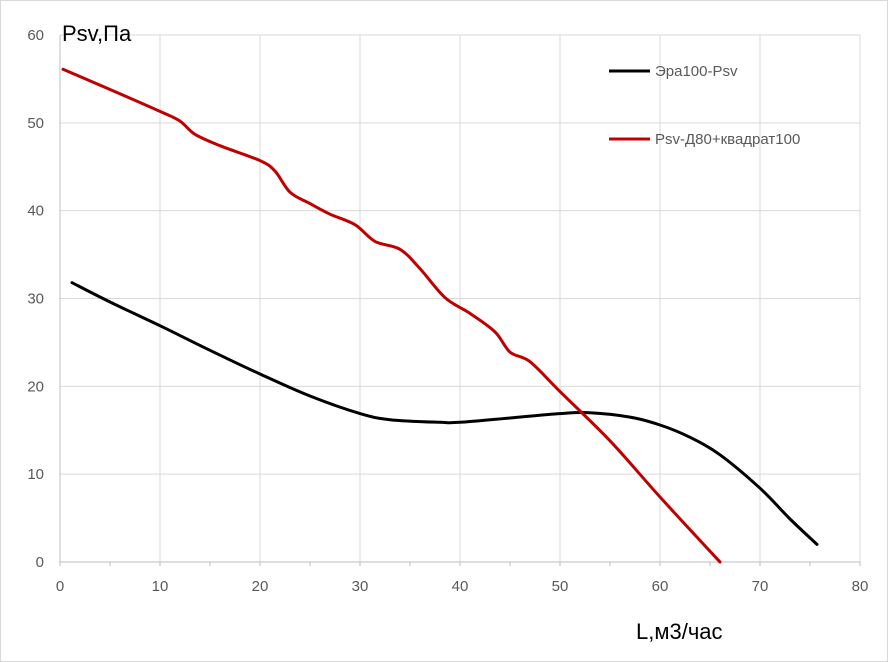 Image resolution: width=888 pixels, height=662 pixels. I want to click on x-tick-label: 70, so click(760, 586).